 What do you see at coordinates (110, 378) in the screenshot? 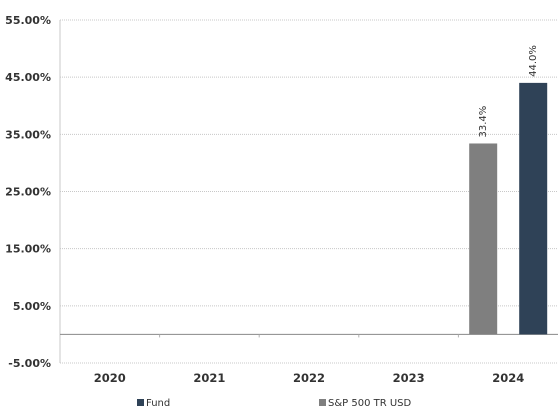
I see `x-tick-label: 2020` at bounding box center [110, 378].